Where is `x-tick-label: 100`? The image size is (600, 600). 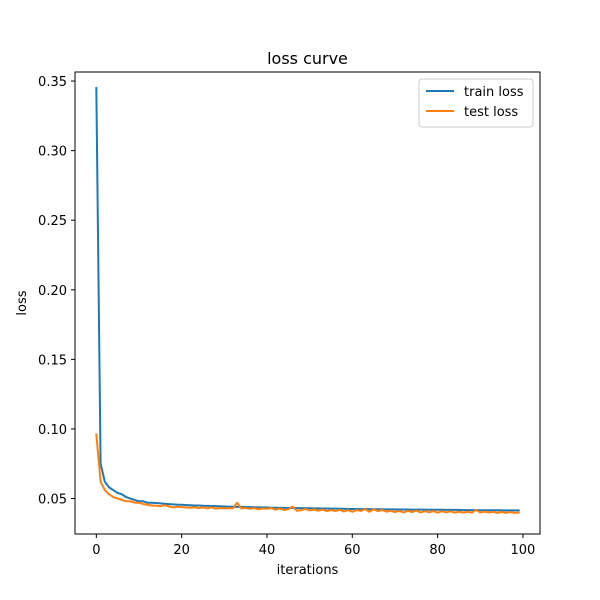 x-tick-label: 100 is located at coordinates (523, 550).